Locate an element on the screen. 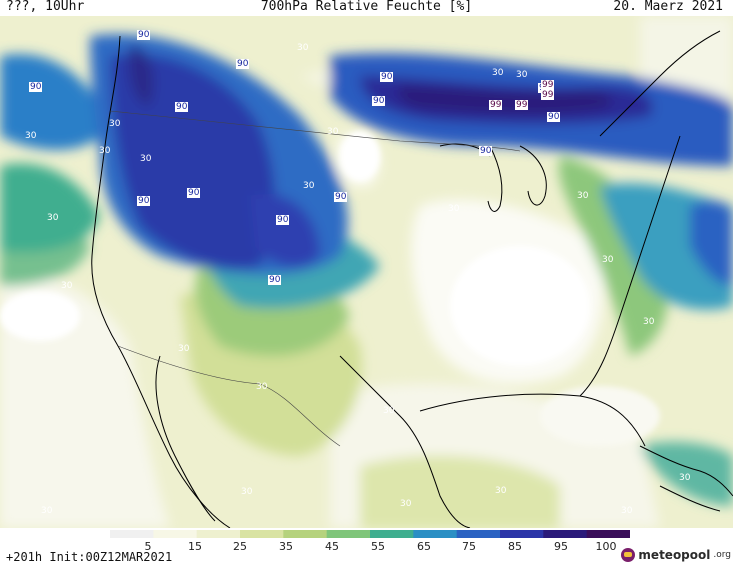 The image size is (733, 566). model-run-info: +201h Init:00Z12MAR2021 is located at coordinates (89, 557).